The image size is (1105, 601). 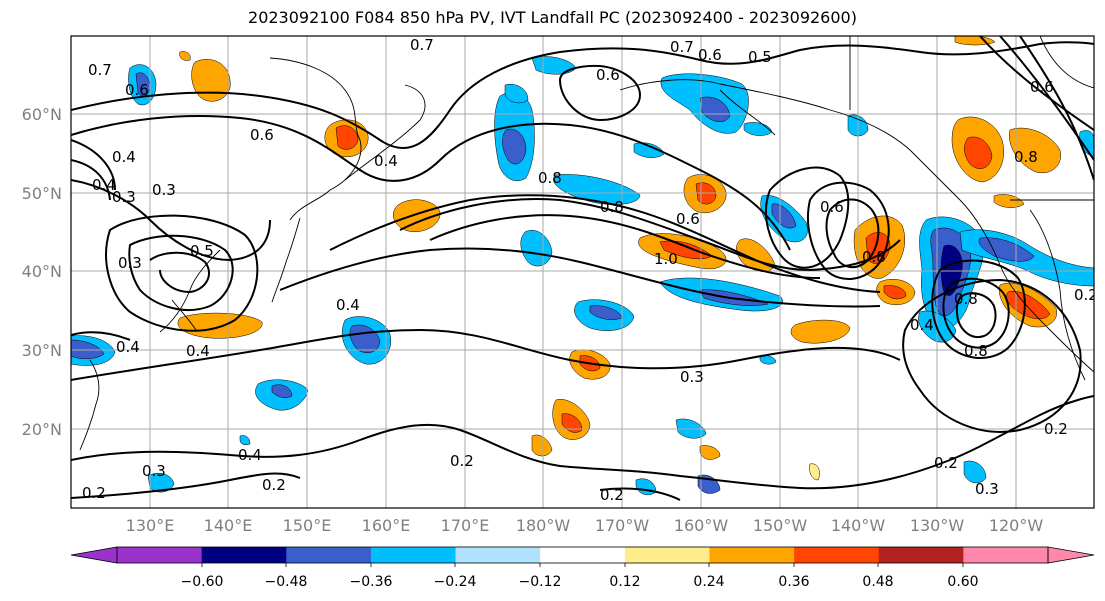 I want to click on lon-label: 140°E, so click(x=228, y=525).